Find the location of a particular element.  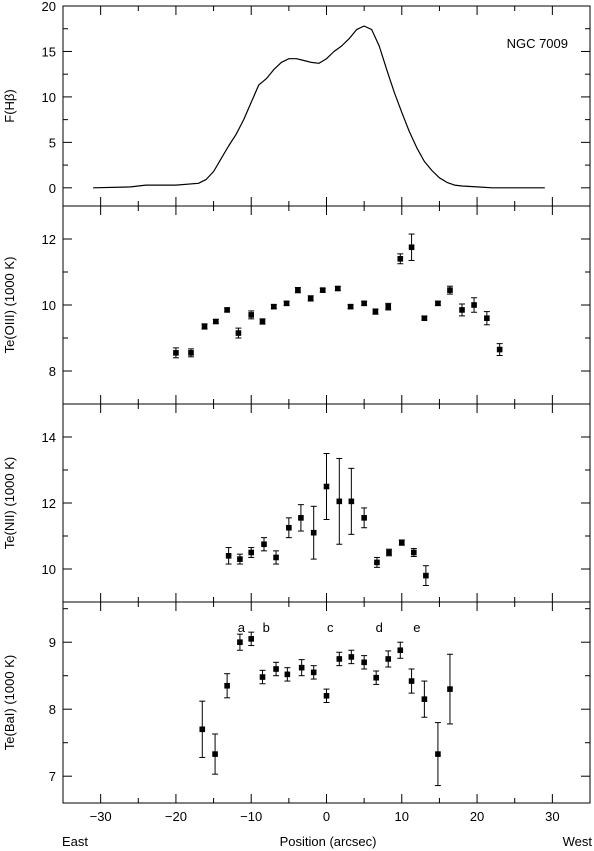

y-tick-label: 0 is located at coordinates (52, 188).